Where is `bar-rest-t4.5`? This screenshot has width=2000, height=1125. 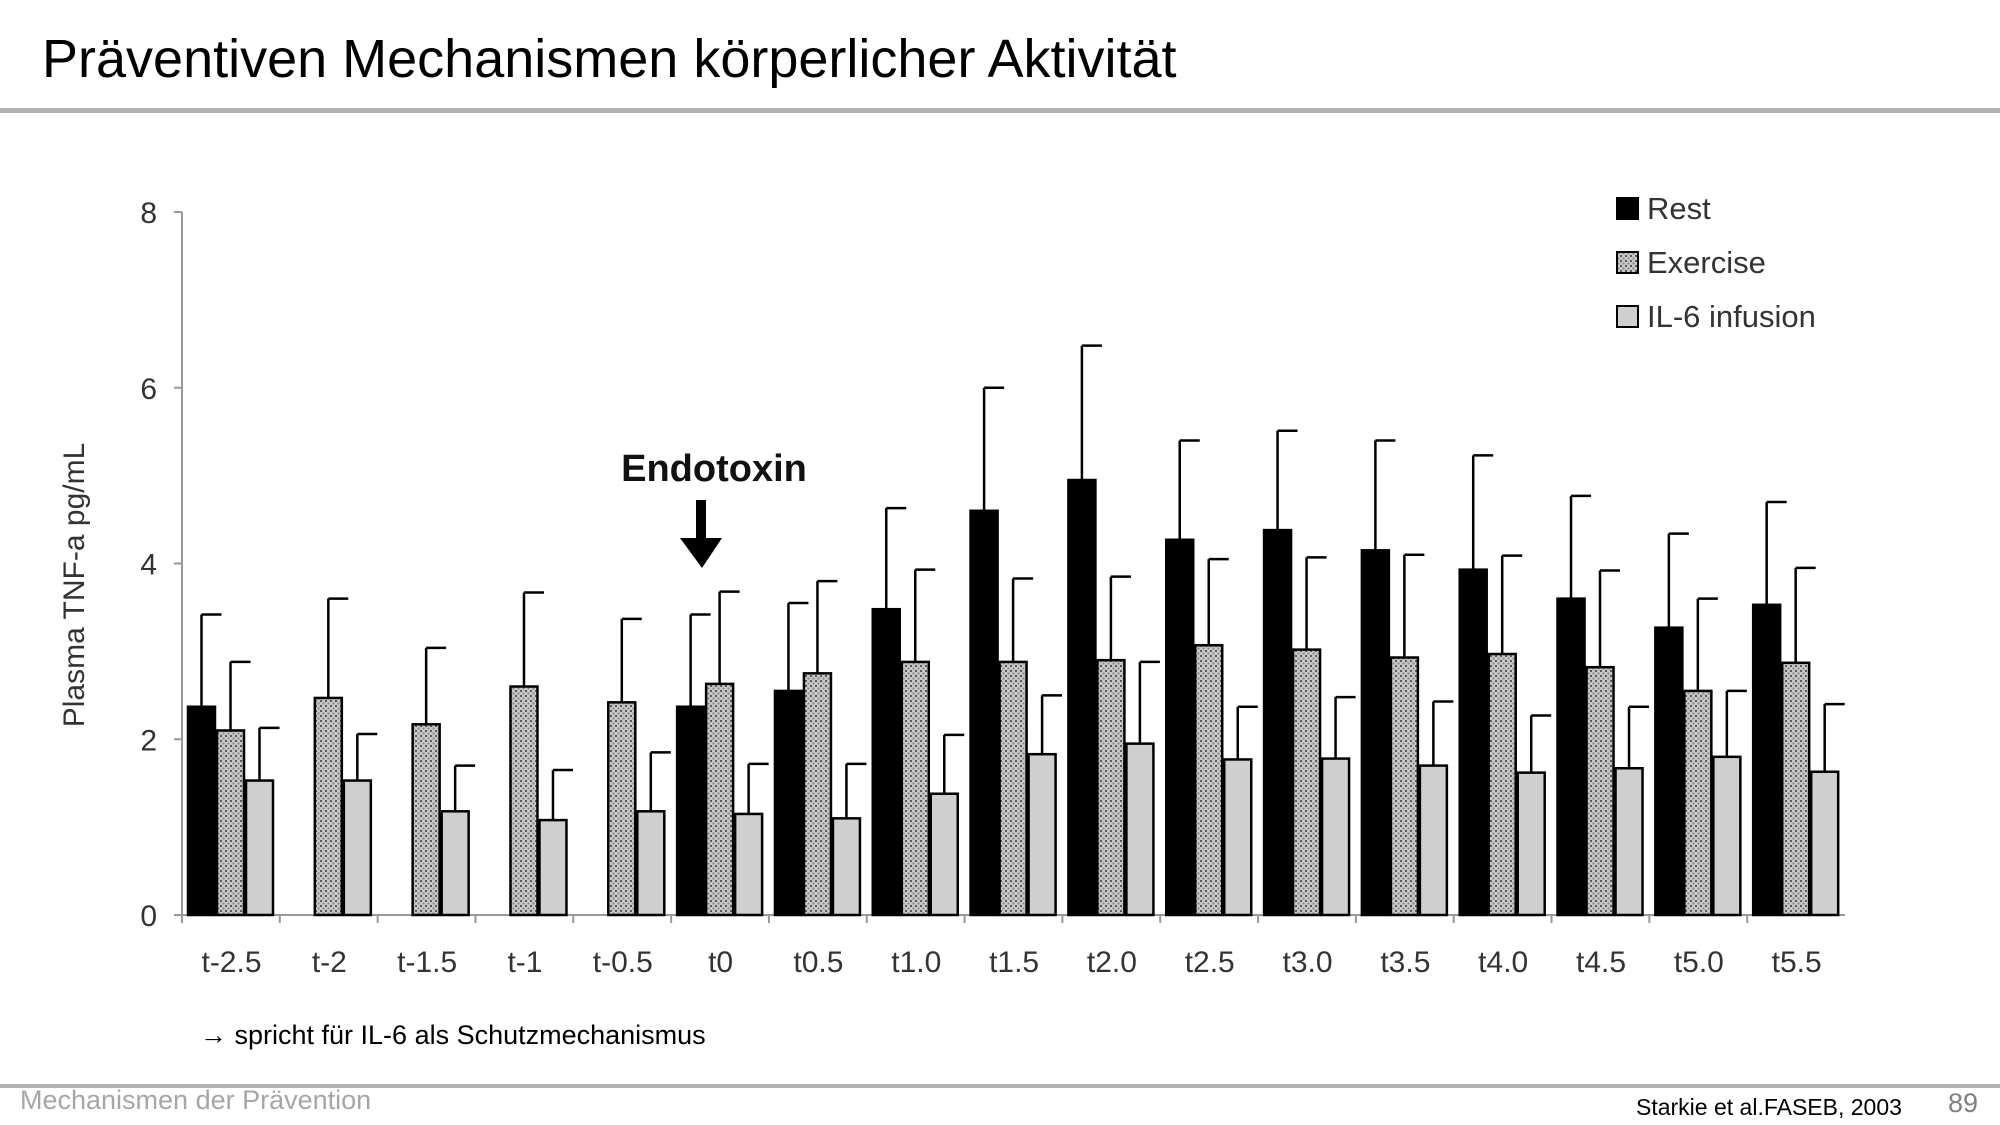 bar-rest-t4.5 is located at coordinates (1571, 757).